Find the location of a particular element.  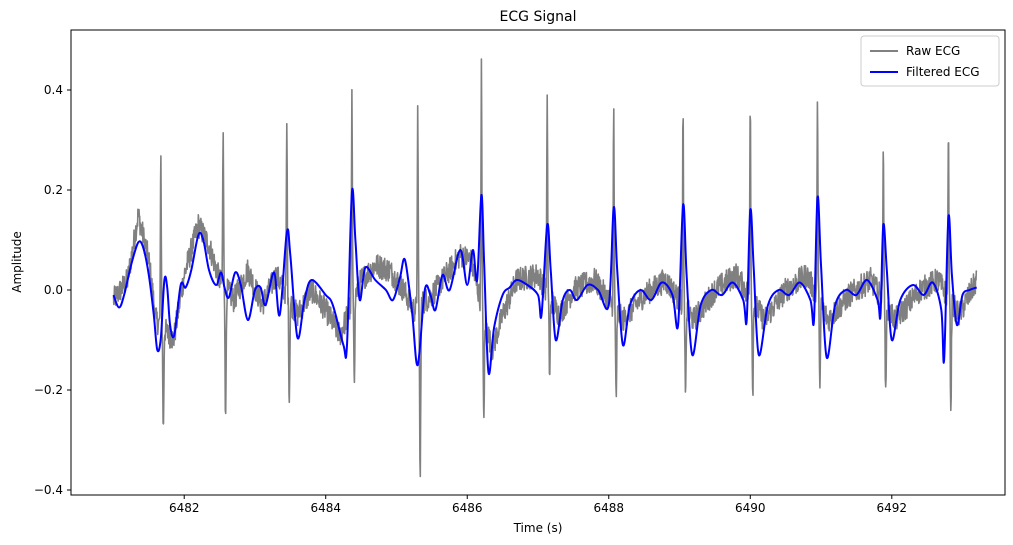

x-tick-label: 6492 is located at coordinates (892, 508).